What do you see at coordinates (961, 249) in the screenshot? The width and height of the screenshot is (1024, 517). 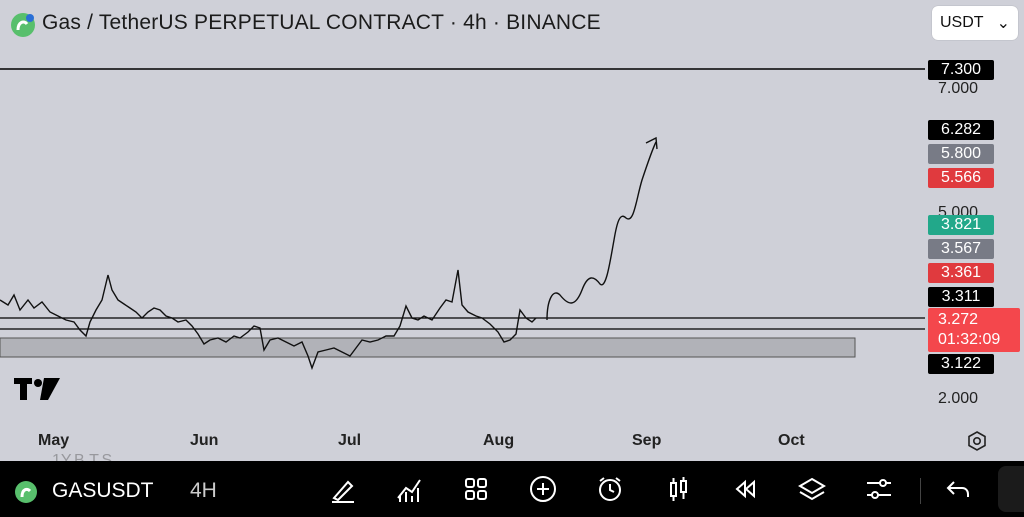 I see `price-tag: 3.567` at bounding box center [961, 249].